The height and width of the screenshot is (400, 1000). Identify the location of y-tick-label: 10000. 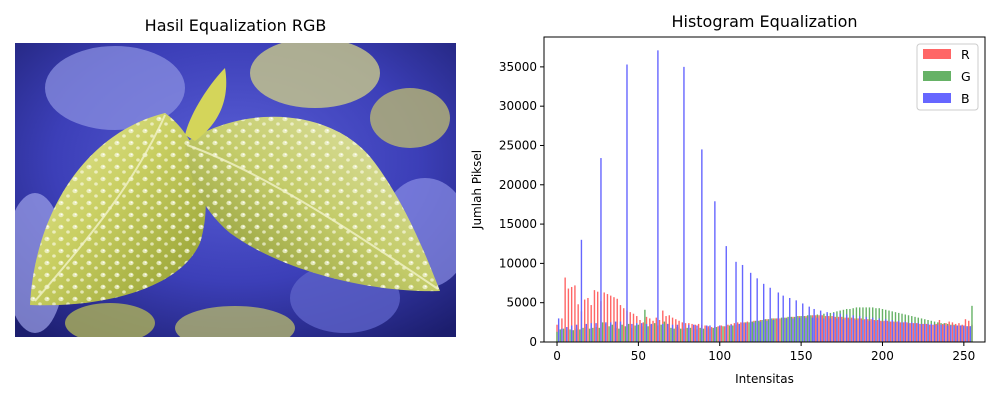
(518, 263).